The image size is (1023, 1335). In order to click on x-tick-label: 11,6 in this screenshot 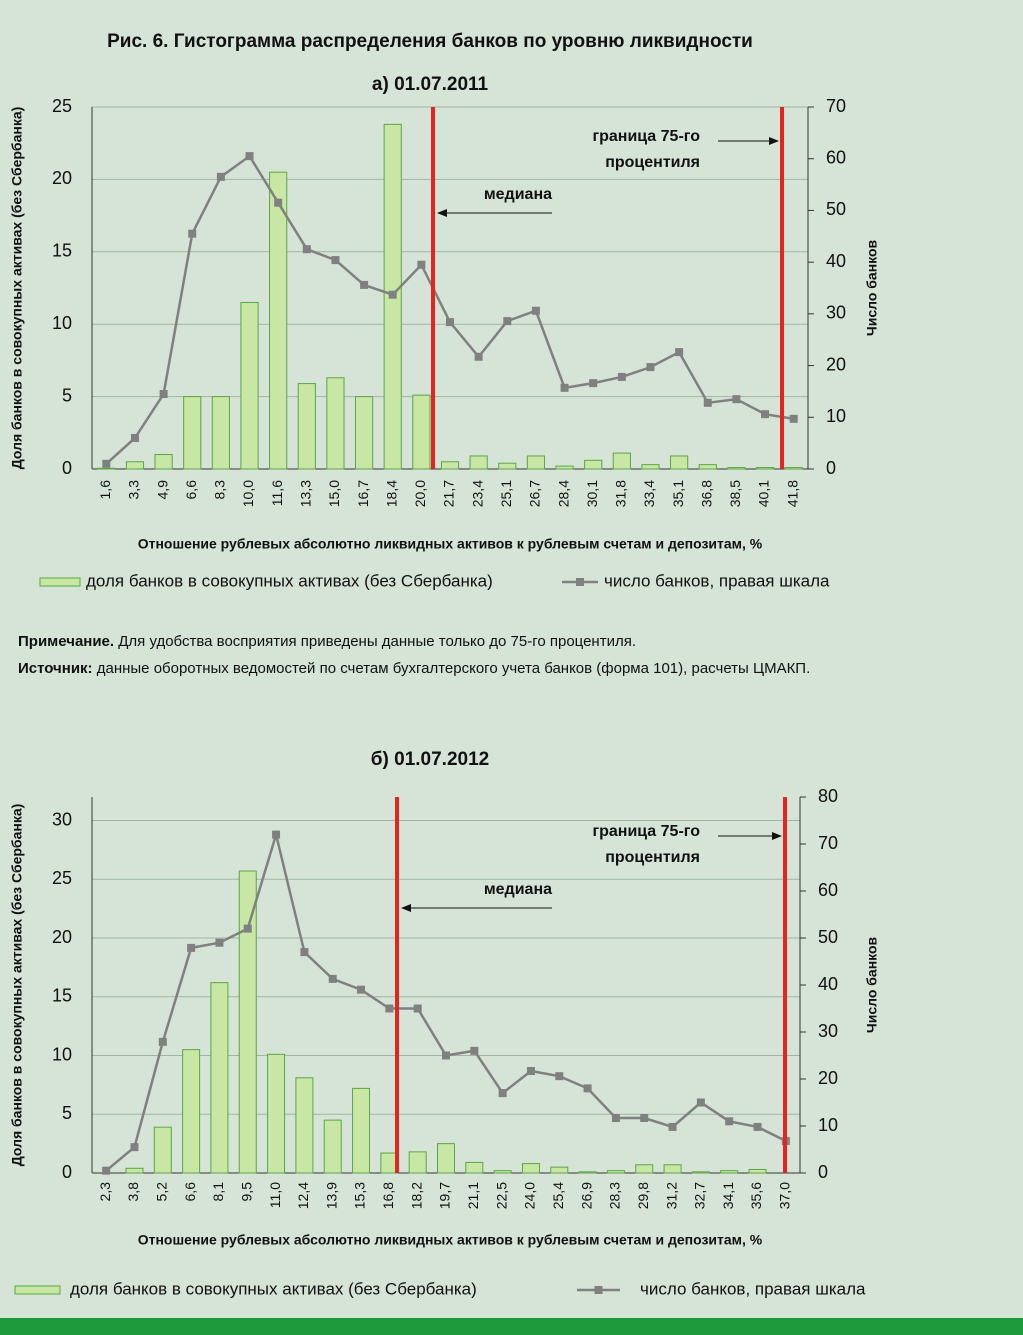, I will do `click(277, 493)`.